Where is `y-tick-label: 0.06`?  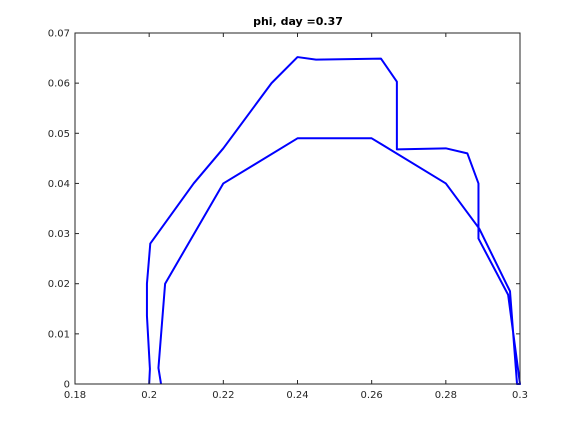
y-tick-label: 0.06 is located at coordinates (59, 84).